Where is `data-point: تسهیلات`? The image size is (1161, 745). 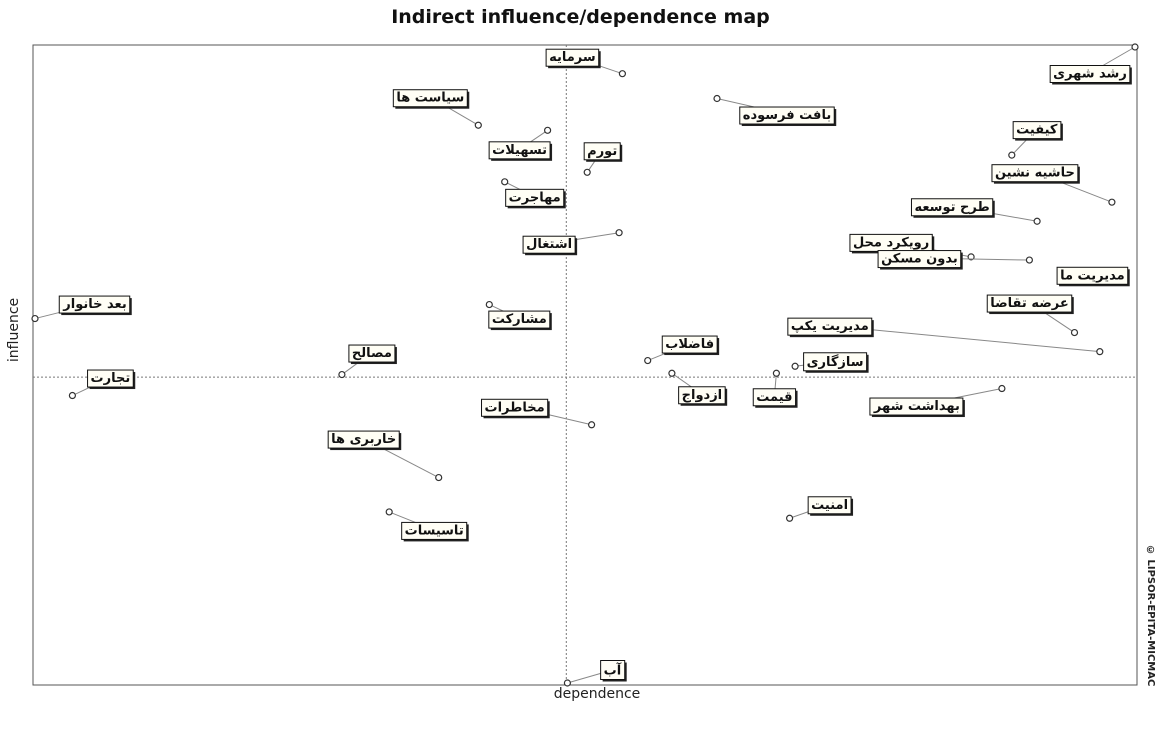 data-point: تسهیلات is located at coordinates (520, 143).